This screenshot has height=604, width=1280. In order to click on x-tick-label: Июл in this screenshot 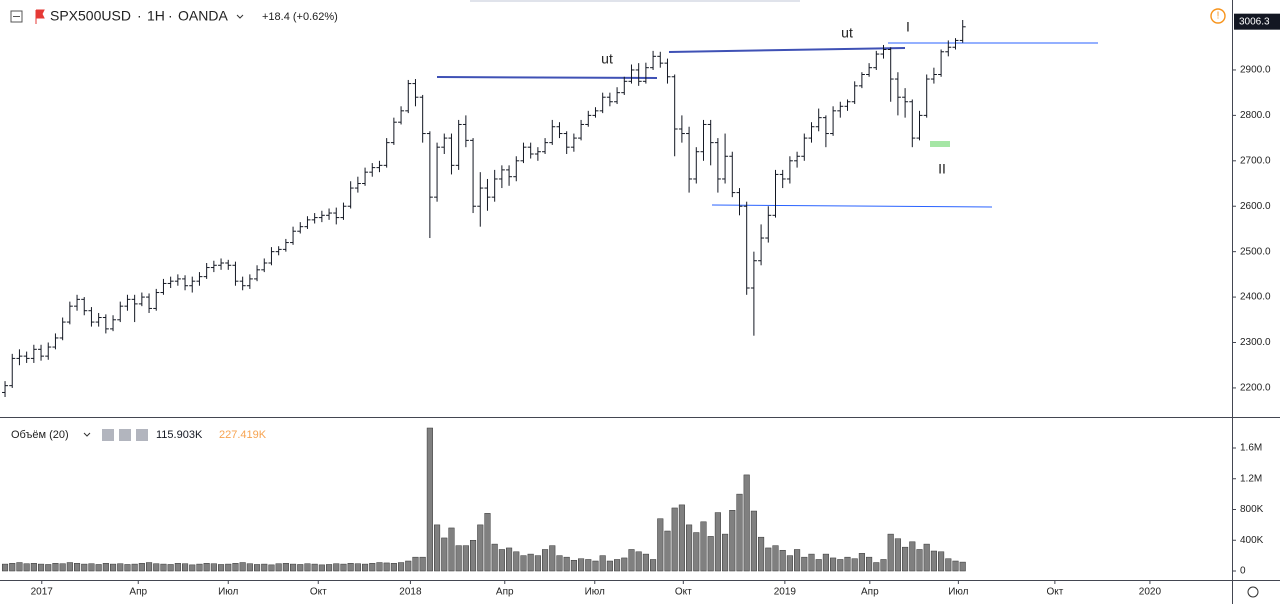, I will do `click(958, 592)`.